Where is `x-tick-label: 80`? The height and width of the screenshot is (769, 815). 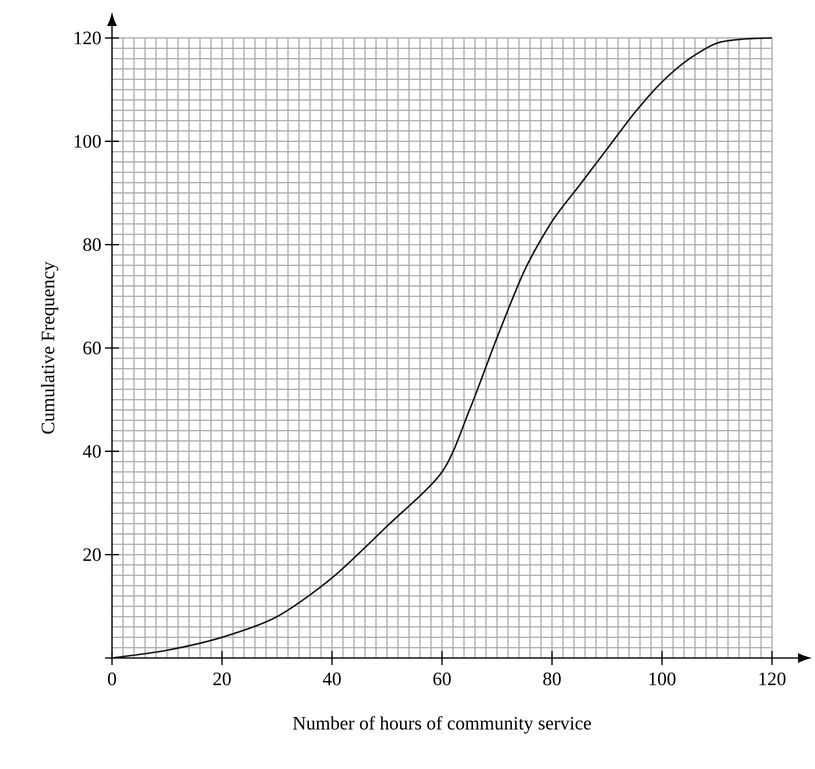 x-tick-label: 80 is located at coordinates (552, 679).